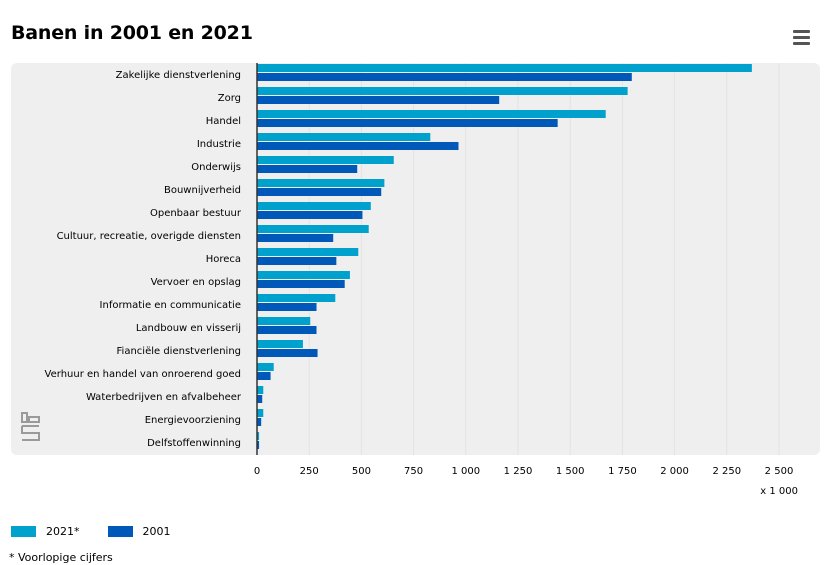 Image resolution: width=834 pixels, height=565 pixels. I want to click on cbs-logo-icon, so click(30, 426).